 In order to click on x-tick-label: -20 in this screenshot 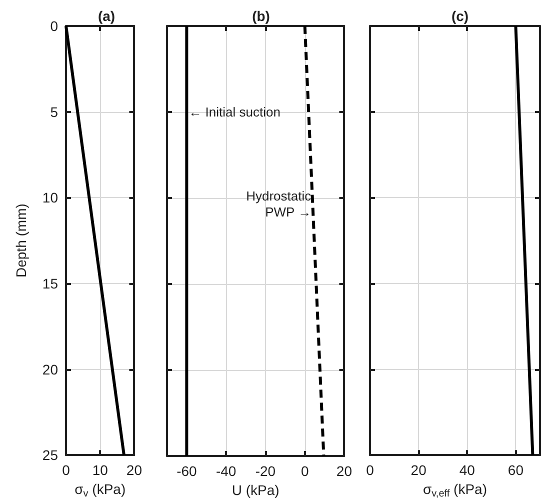, I will do `click(265, 471)`.